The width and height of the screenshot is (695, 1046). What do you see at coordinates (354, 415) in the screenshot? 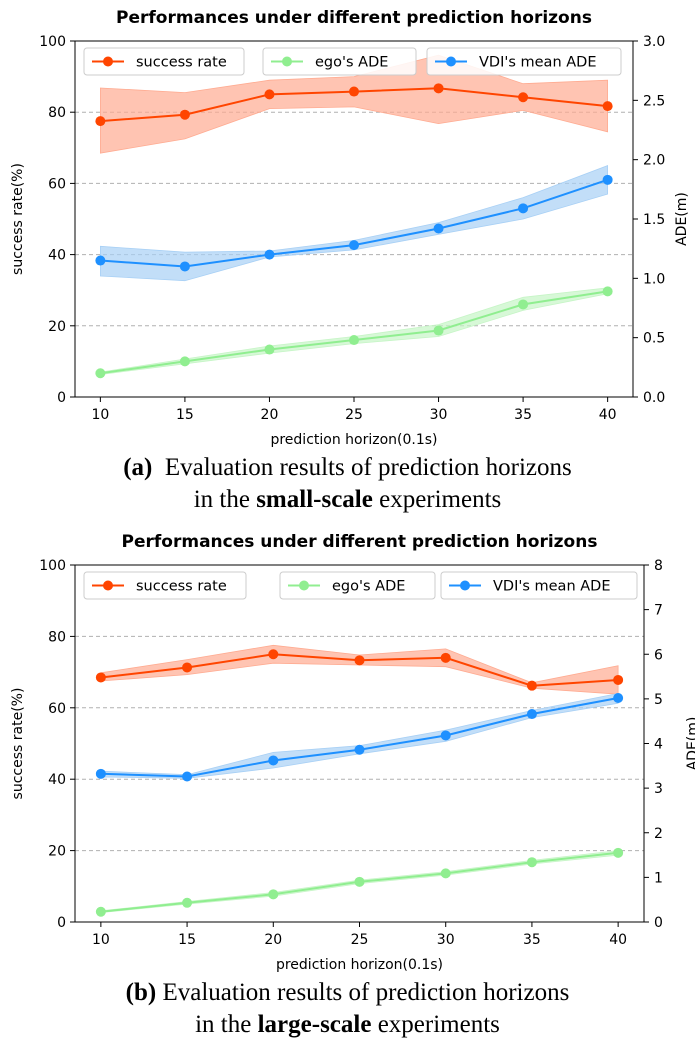
I see `charta-x-tick-label: 25` at bounding box center [354, 415].